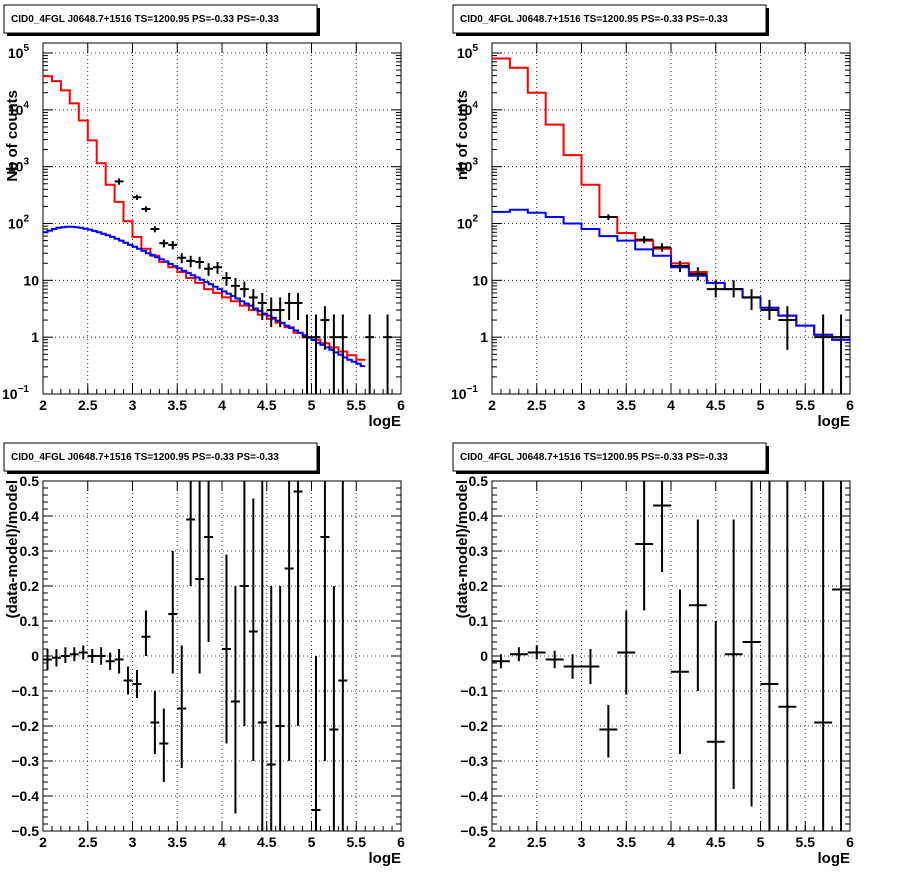 This screenshot has width=898, height=875. What do you see at coordinates (468, 109) in the screenshot?
I see `y-tick-label: 10⁴` at bounding box center [468, 109].